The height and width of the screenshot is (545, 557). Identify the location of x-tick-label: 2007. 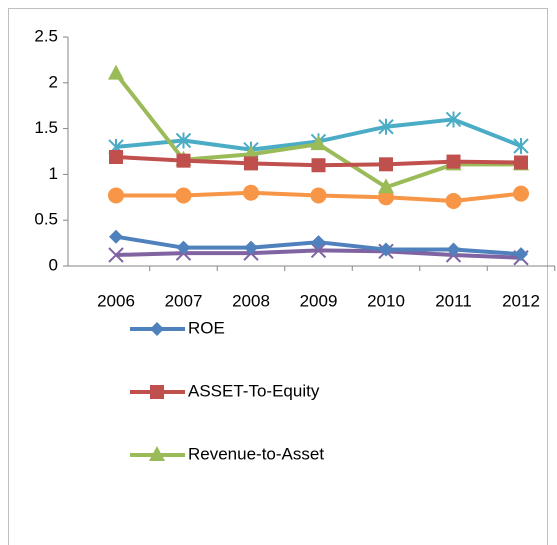
(184, 300).